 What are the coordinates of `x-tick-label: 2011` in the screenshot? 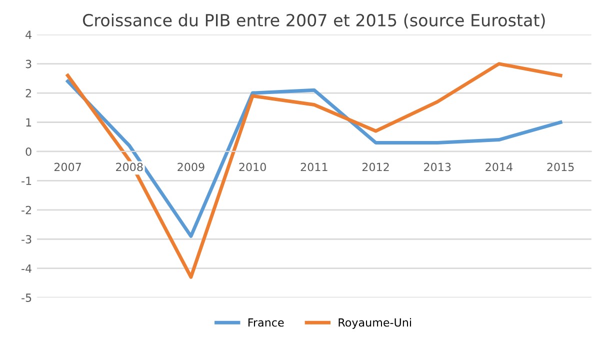 It's located at (314, 167).